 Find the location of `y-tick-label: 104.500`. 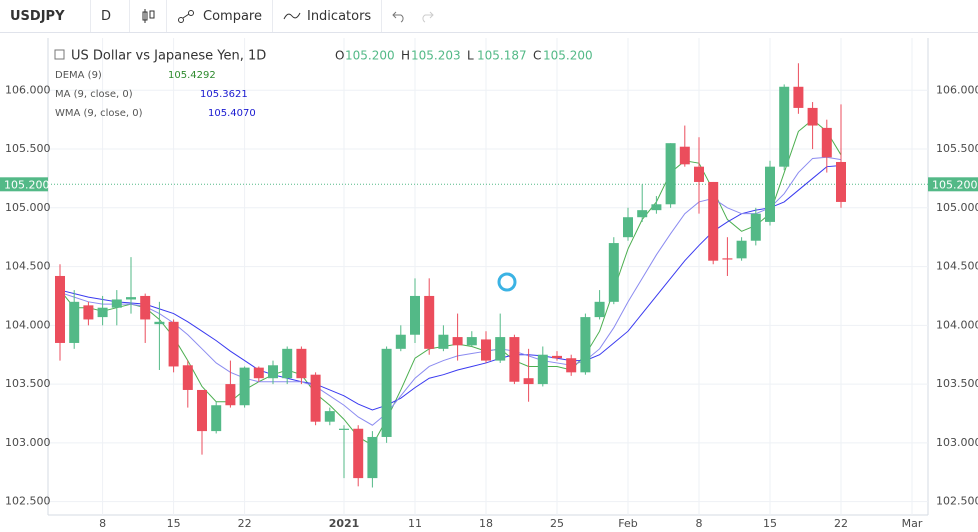

y-tick-label: 104.500 is located at coordinates (28, 266).